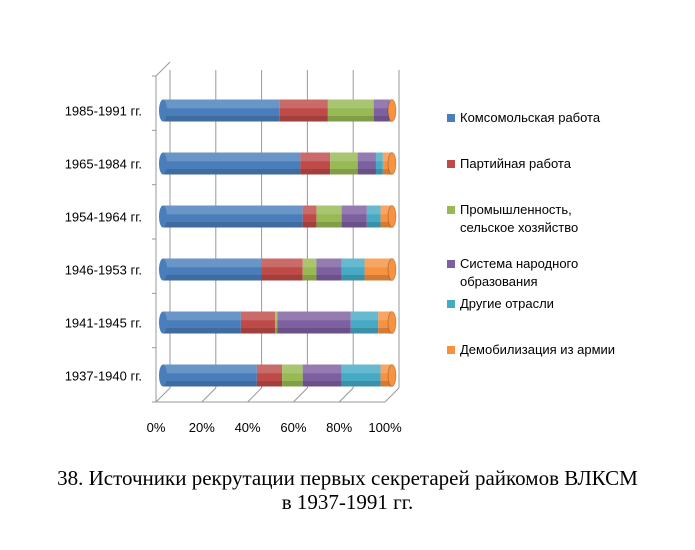 The width and height of the screenshot is (695, 550). I want to click on legend-label: сельское хозяйство, so click(519, 227).